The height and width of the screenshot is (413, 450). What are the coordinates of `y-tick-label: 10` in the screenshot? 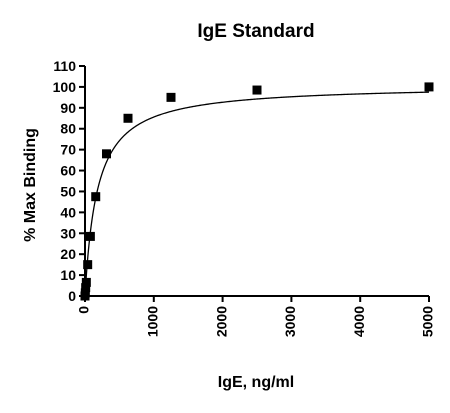 It's located at (68, 275).